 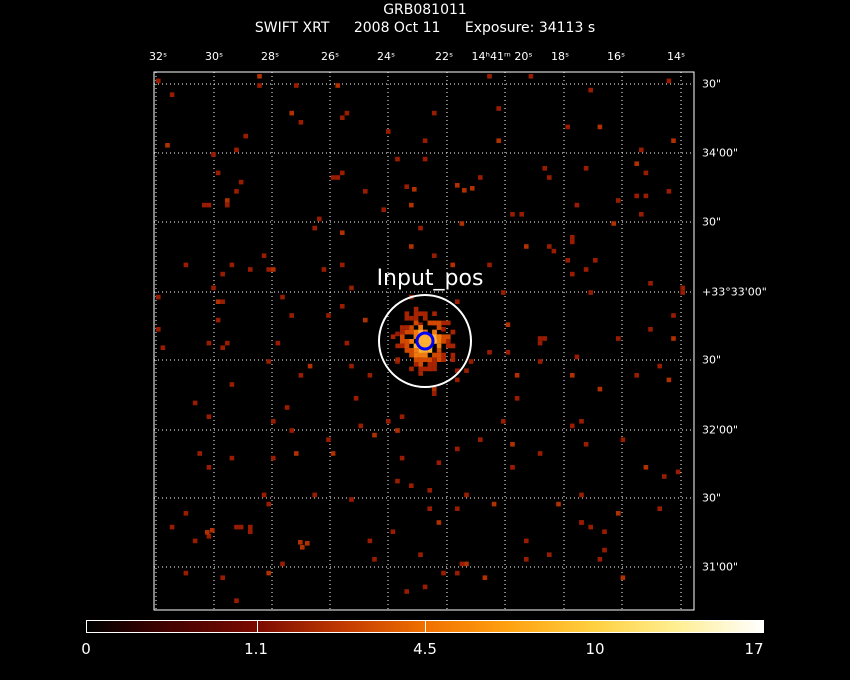 I want to click on ra-tick-label: 18ˢ, so click(x=560, y=56).